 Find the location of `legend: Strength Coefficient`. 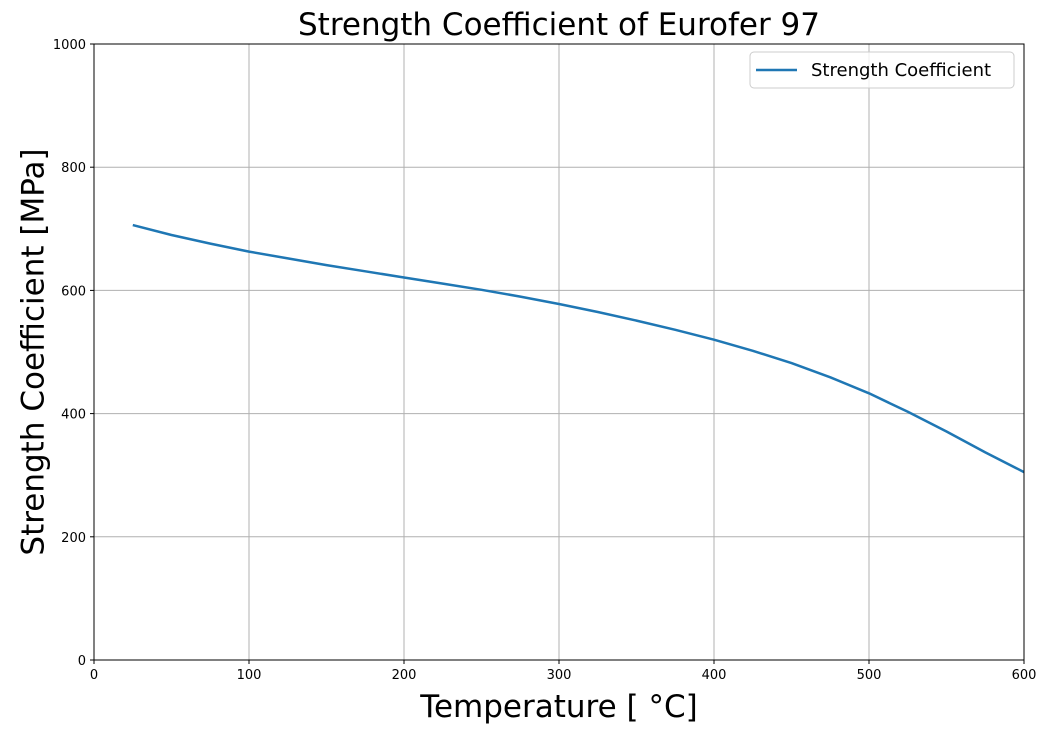

legend: Strength Coefficient is located at coordinates (882, 70).